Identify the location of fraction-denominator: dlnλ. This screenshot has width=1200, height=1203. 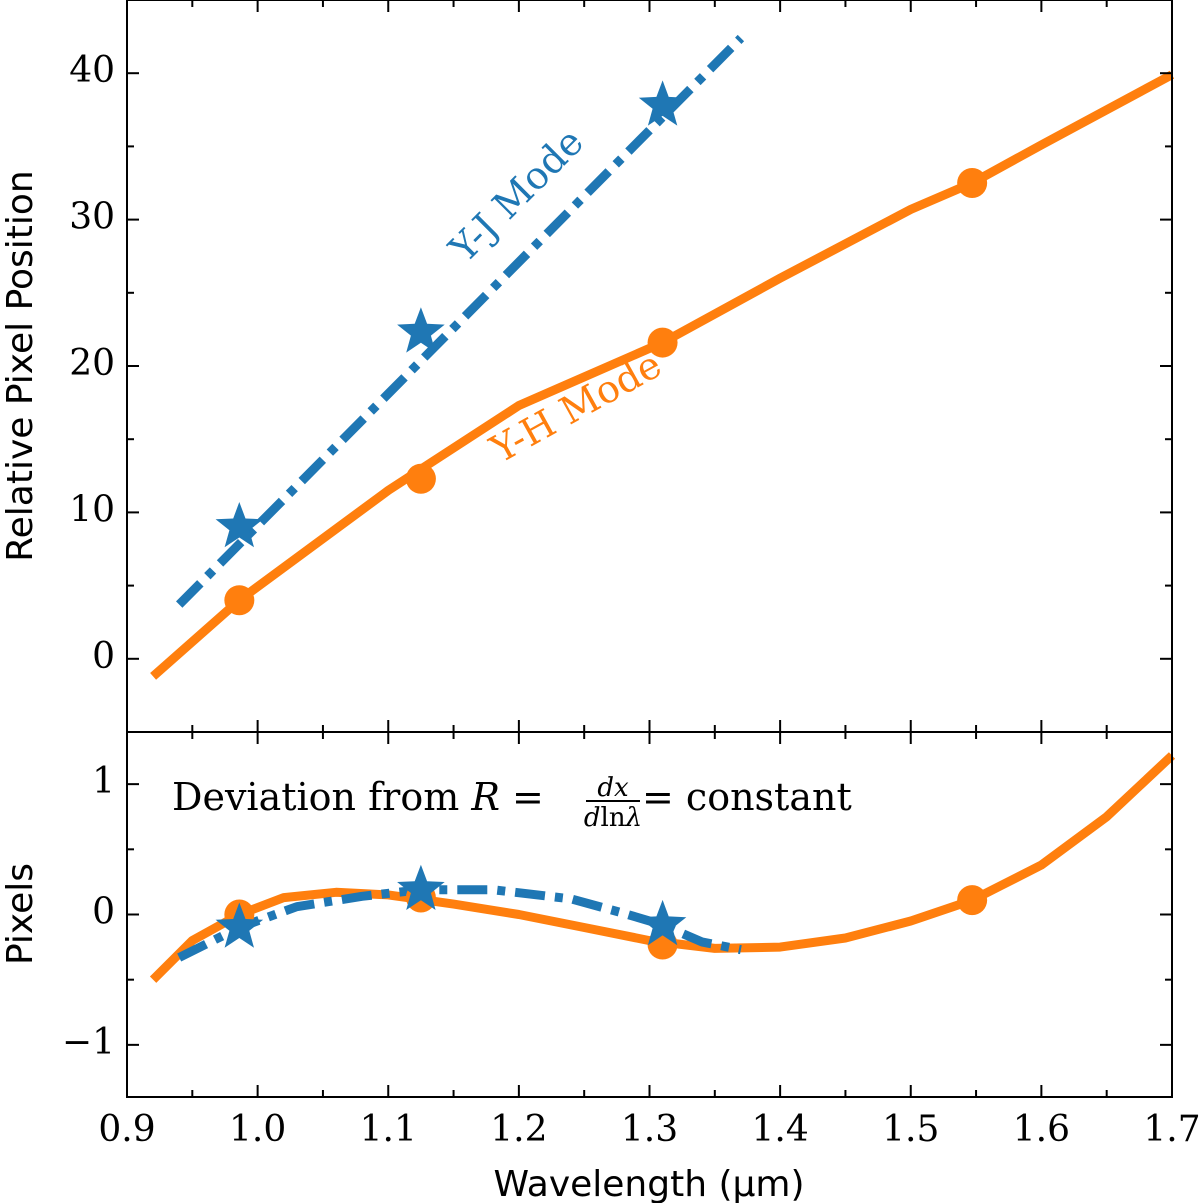
(613, 818).